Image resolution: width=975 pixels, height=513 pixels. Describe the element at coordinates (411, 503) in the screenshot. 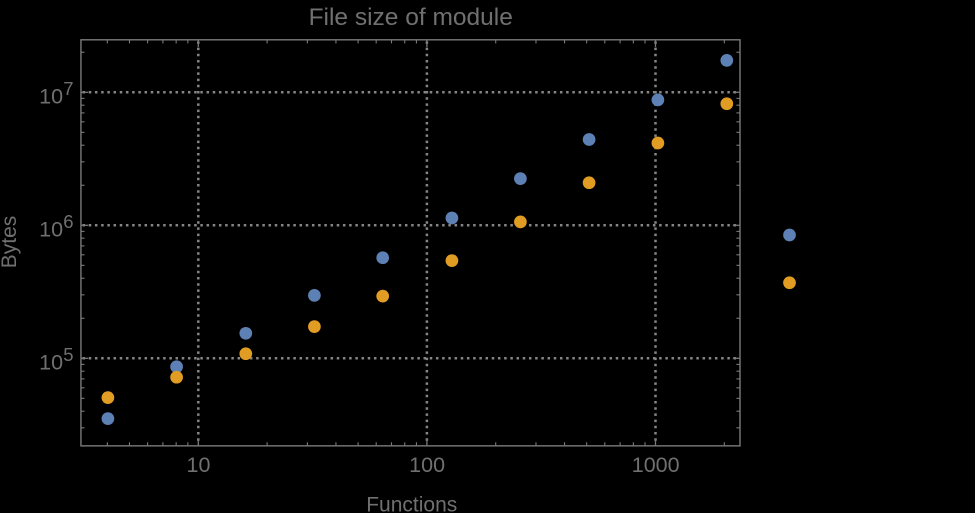

I see `svg-text: Functions` at that location.